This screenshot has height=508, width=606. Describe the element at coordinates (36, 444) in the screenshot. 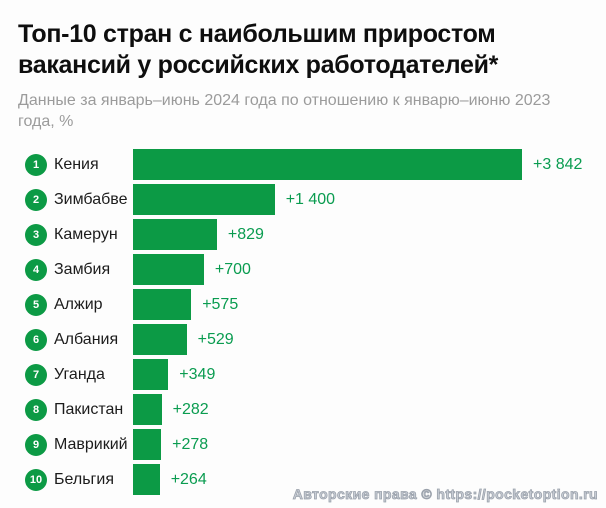

I see `rank-badge: 9` at that location.